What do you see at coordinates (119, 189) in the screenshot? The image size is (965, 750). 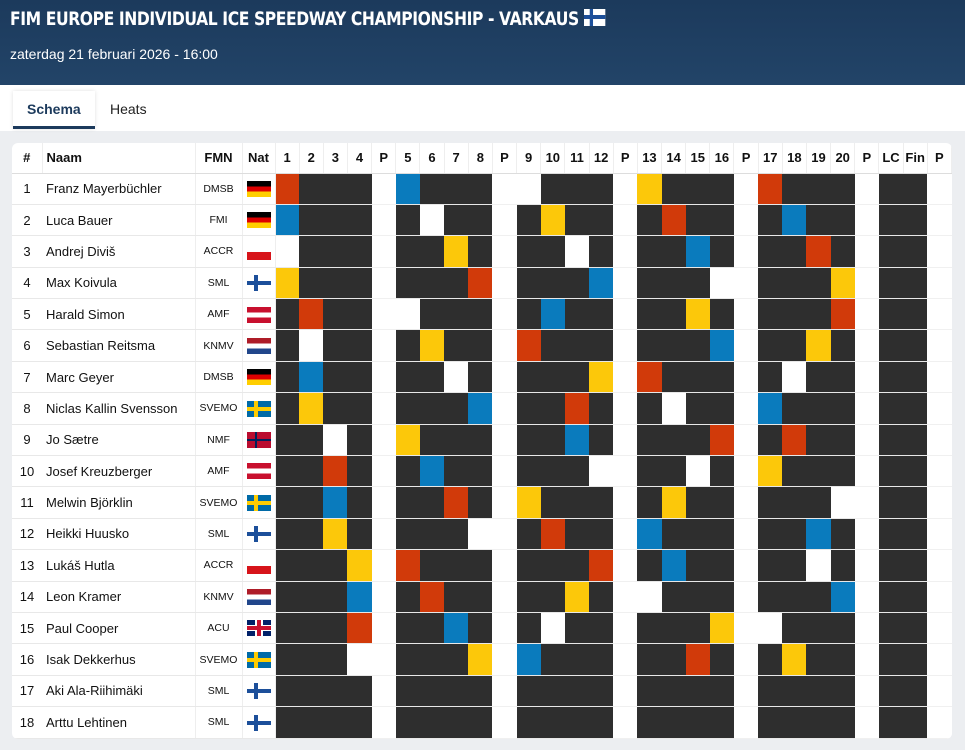 I see `rider-name: Franz Mayerbüchler` at bounding box center [119, 189].